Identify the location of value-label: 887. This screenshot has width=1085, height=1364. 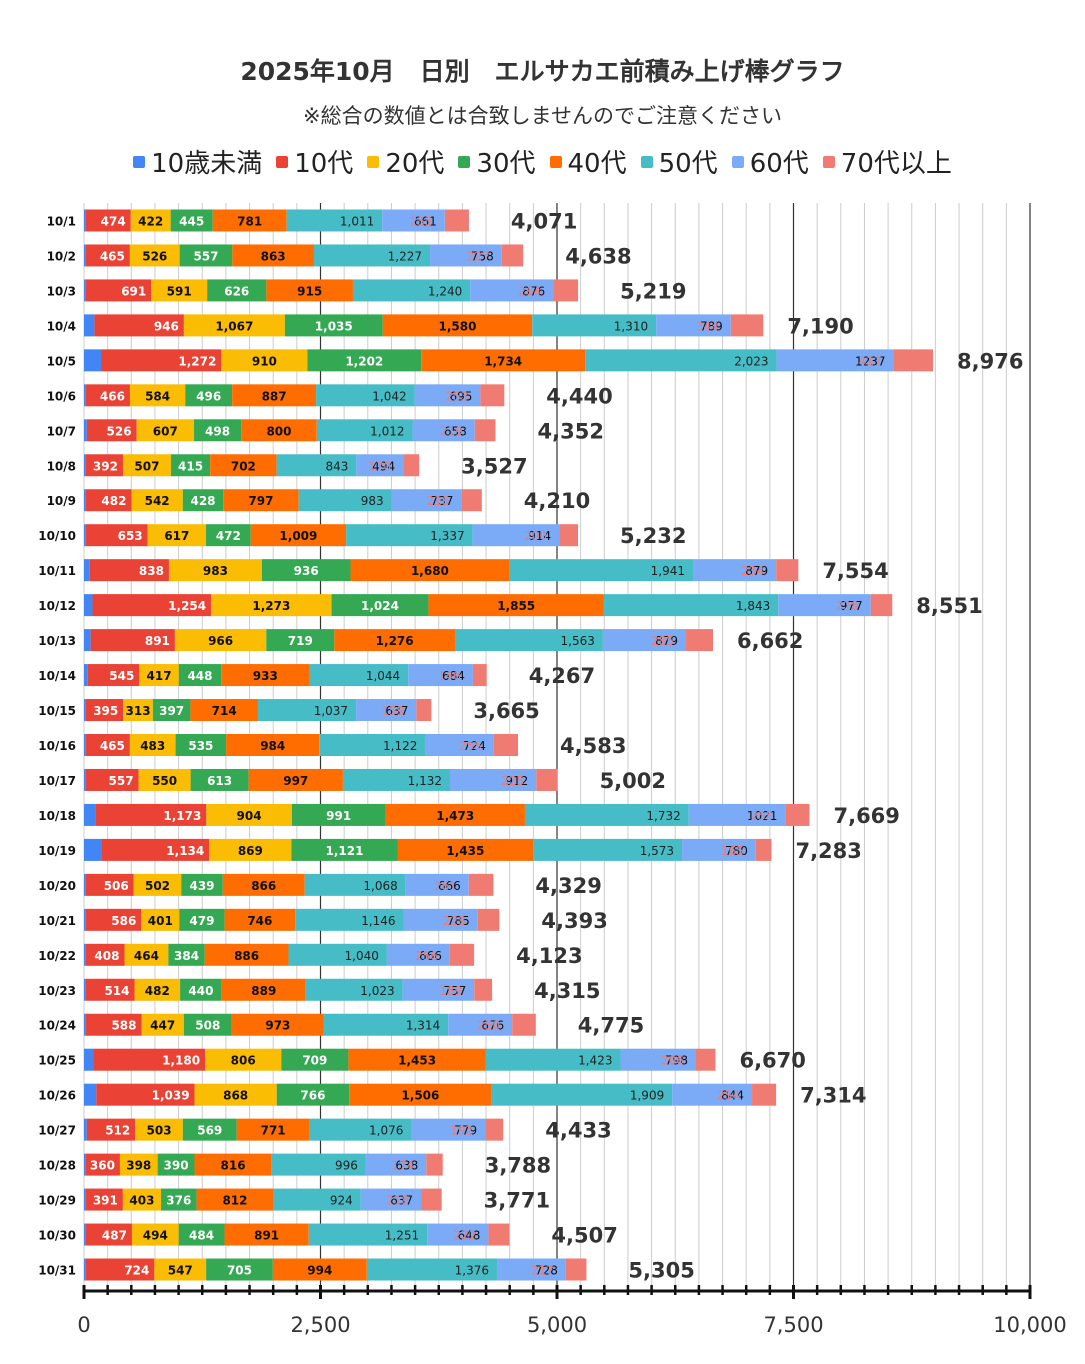
(274, 396).